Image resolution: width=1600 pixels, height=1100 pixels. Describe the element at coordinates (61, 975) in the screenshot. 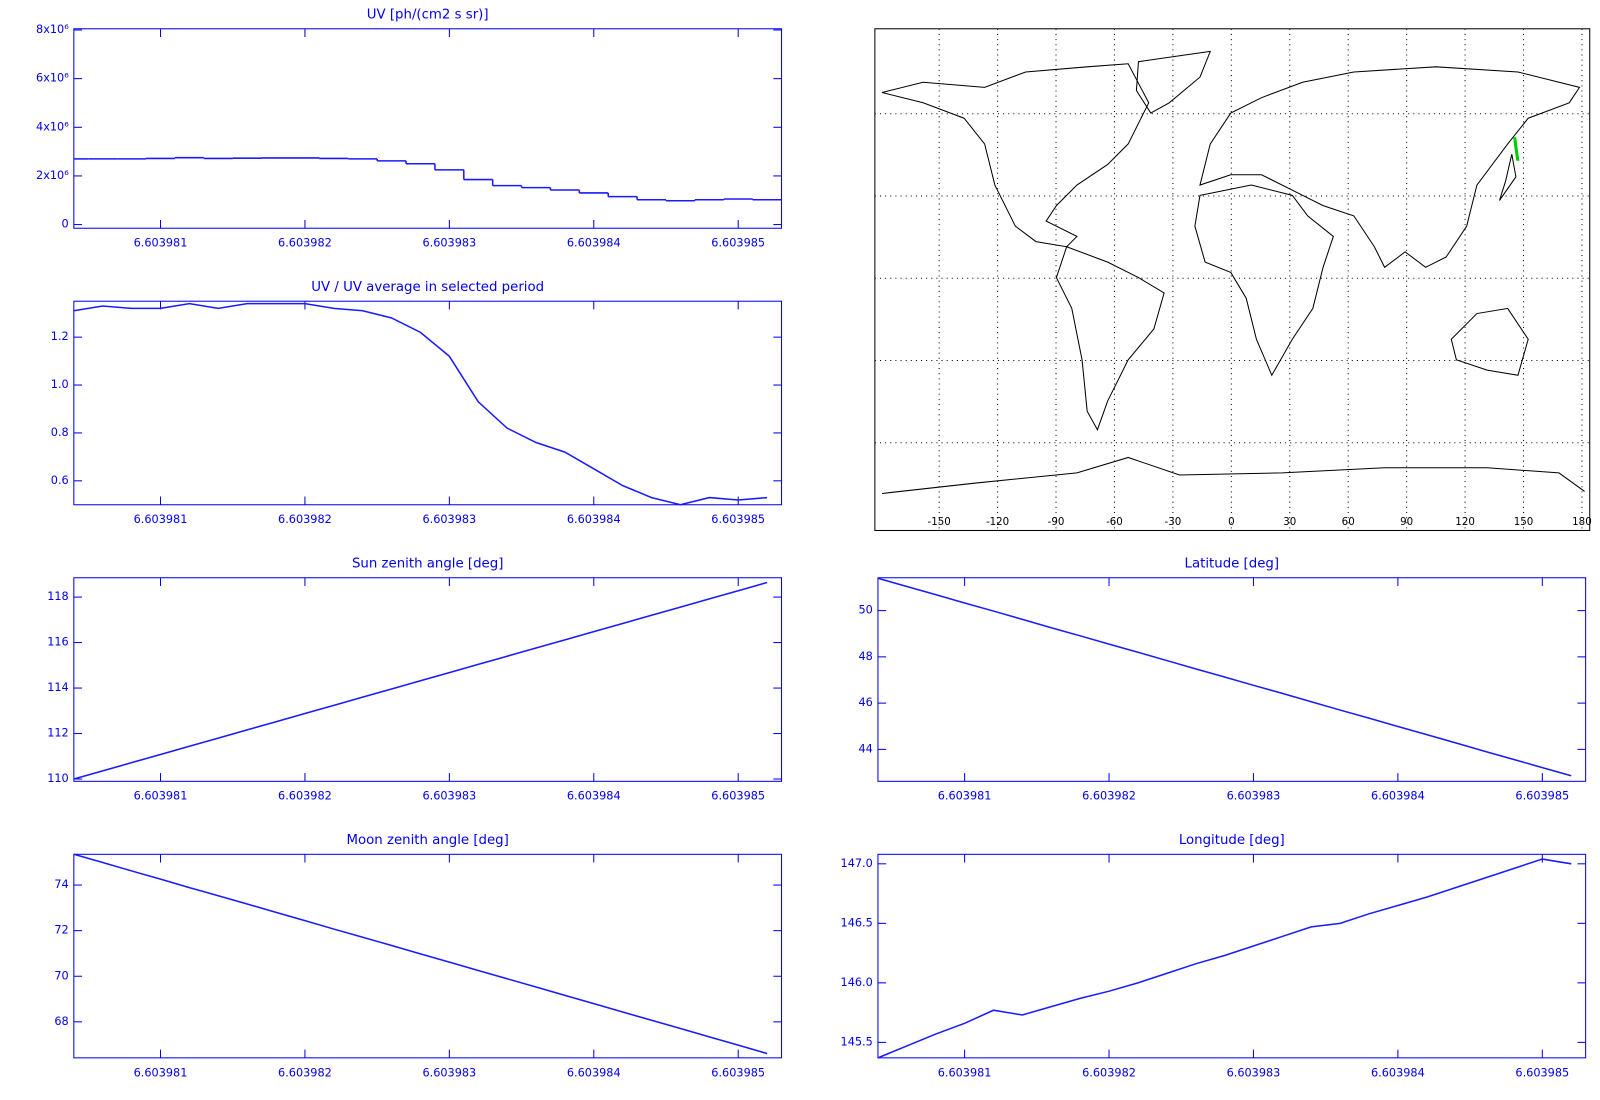

I see `y-tick-label: 70` at that location.